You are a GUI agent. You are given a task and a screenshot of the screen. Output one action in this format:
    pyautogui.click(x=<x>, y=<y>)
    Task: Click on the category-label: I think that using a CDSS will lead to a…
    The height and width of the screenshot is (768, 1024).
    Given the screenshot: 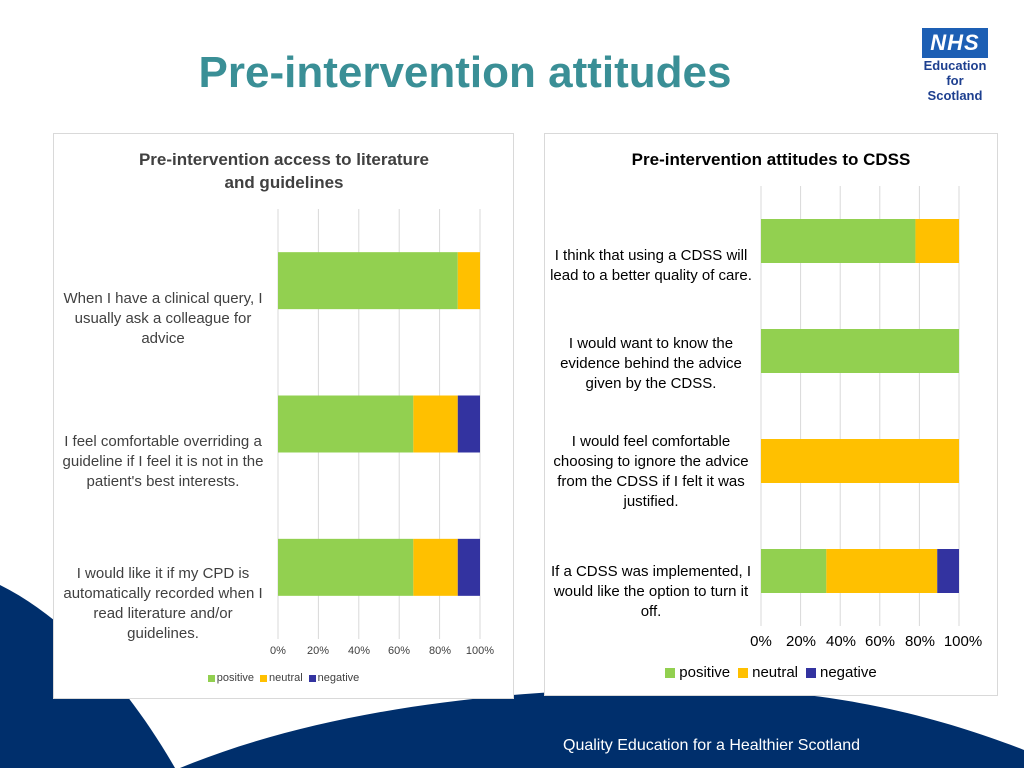 What is the action you would take?
    pyautogui.click(x=651, y=265)
    